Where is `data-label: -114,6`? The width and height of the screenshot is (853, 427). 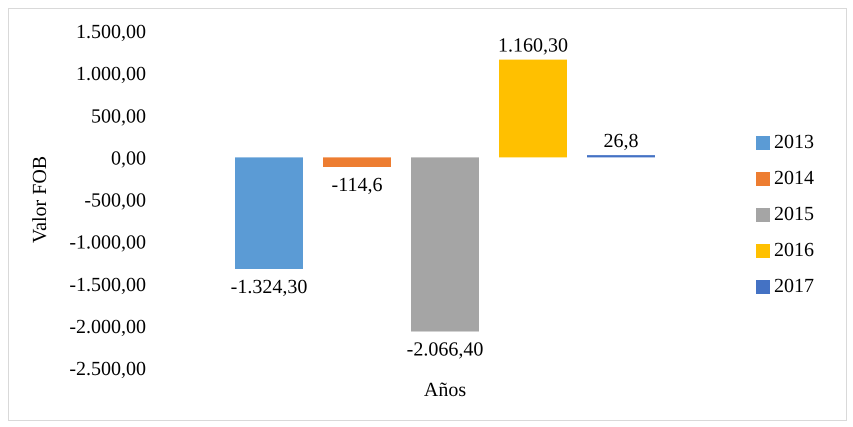
data-label: -114,6 is located at coordinates (357, 185).